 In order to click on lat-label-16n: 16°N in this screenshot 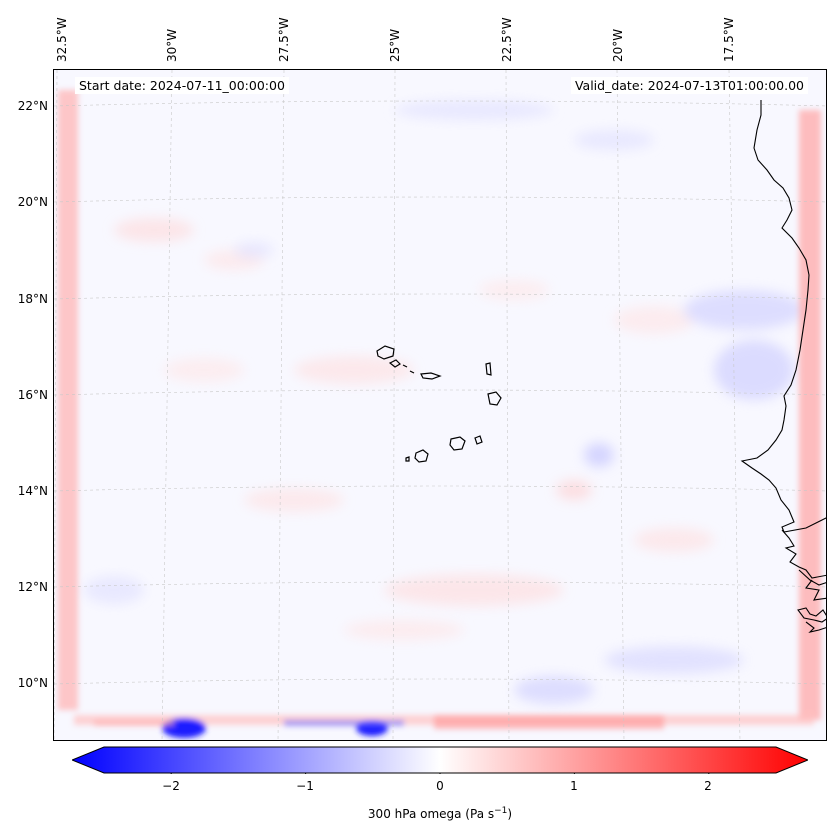, I will do `click(32, 395)`.